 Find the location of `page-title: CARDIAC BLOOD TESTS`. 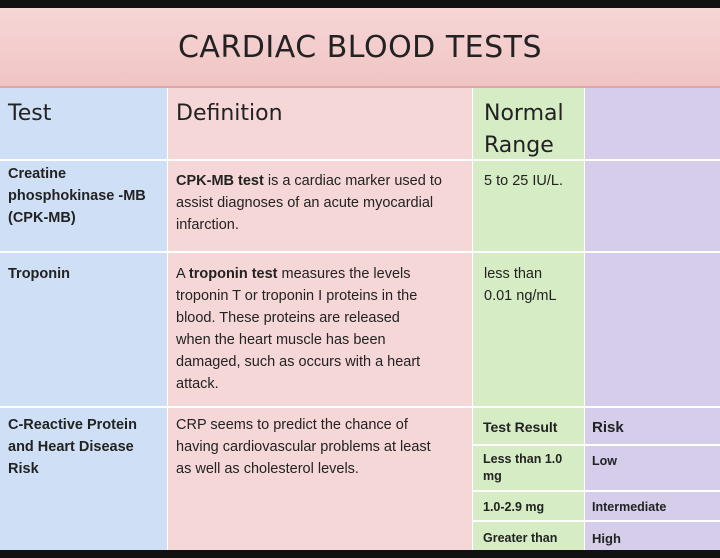

page-title: CARDIAC BLOOD TESTS is located at coordinates (360, 47).